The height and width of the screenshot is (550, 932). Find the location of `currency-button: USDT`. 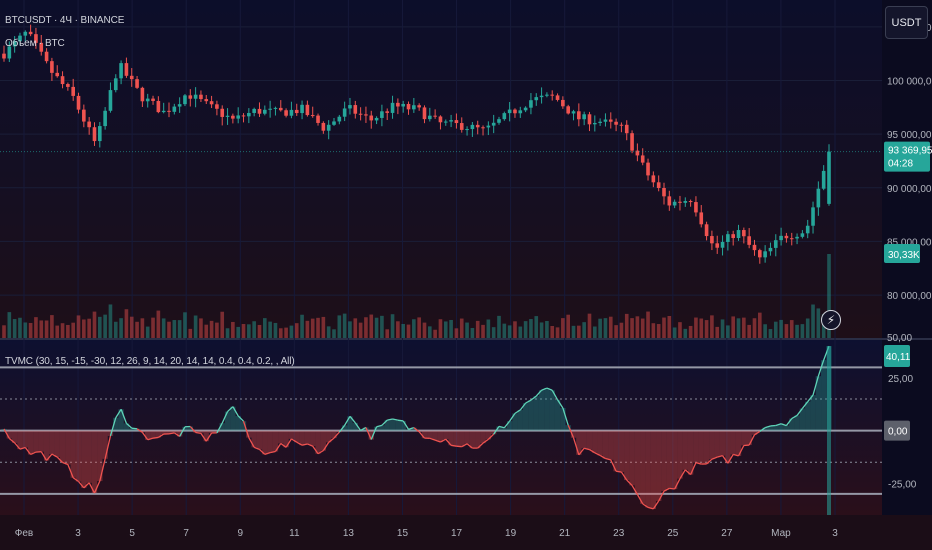

currency-button: USDT is located at coordinates (906, 22).